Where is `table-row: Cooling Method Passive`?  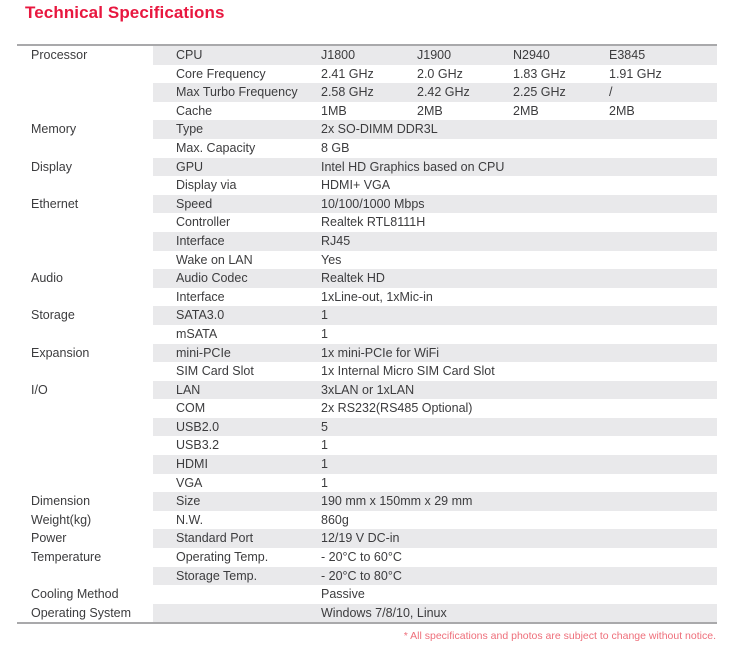 table-row: Cooling Method Passive is located at coordinates (367, 594).